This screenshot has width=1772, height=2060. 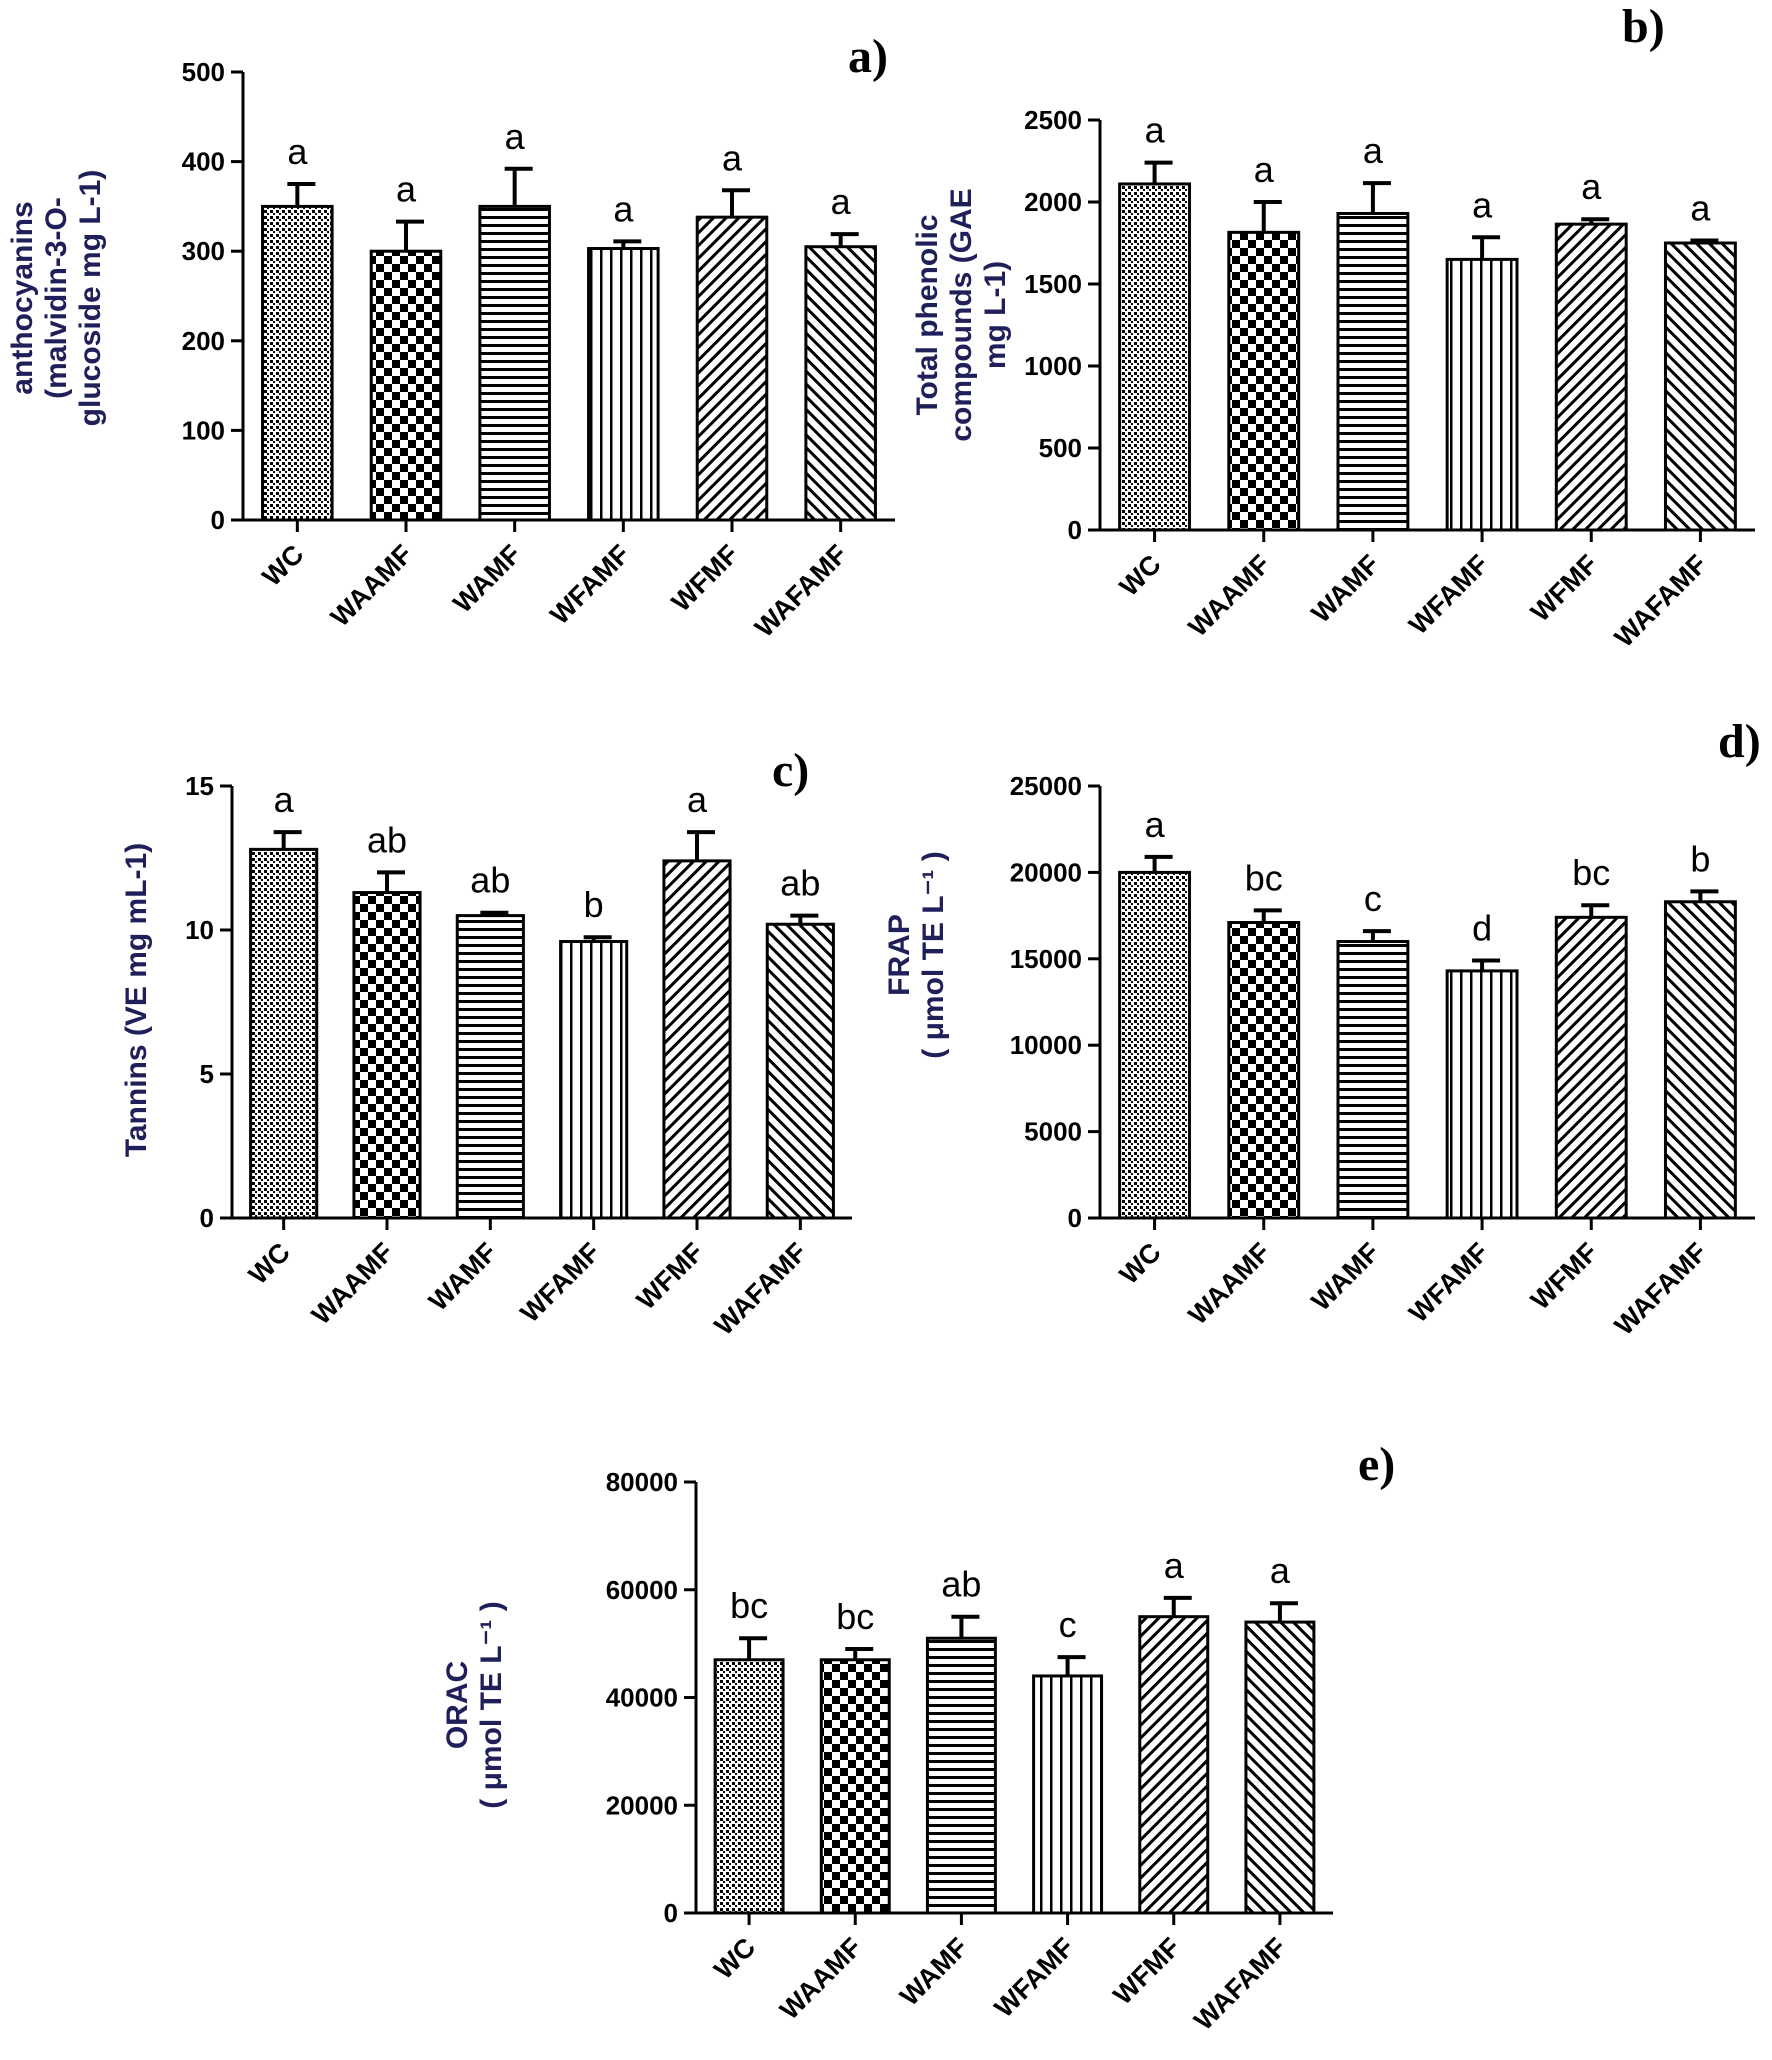 I want to click on panel-letter: b), so click(x=1643, y=26).